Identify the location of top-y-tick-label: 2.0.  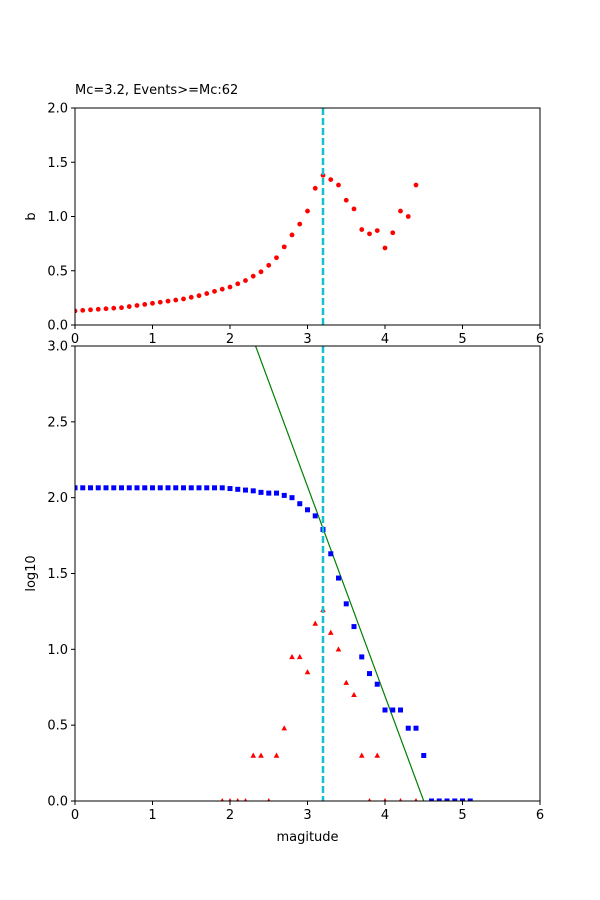
(57, 109).